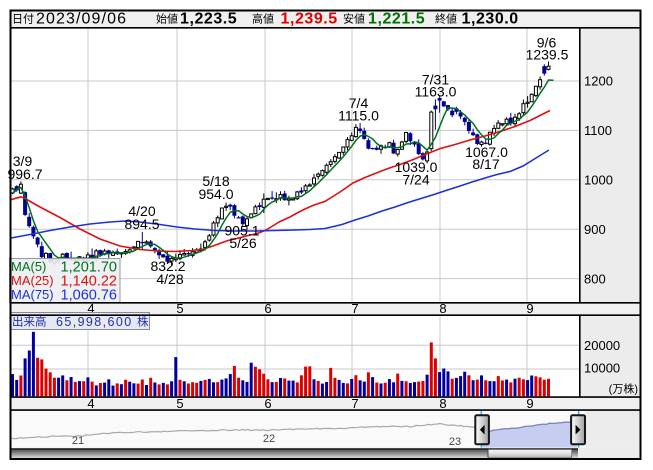 This screenshot has height=470, width=653. What do you see at coordinates (416, 167) in the screenshot?
I see `svg-text: 1039.0` at bounding box center [416, 167].